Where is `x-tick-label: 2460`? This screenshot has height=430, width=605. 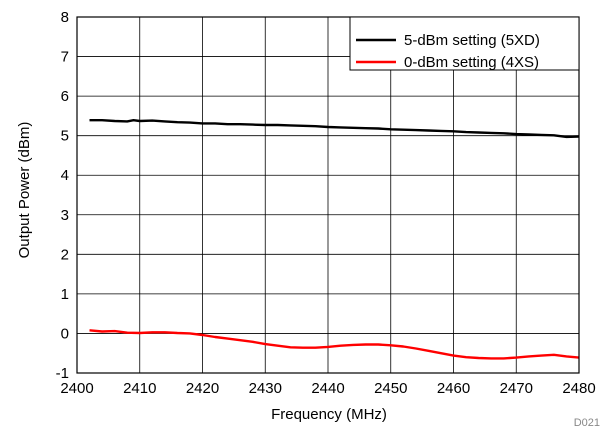 x-tick-label: 2460 is located at coordinates (453, 388).